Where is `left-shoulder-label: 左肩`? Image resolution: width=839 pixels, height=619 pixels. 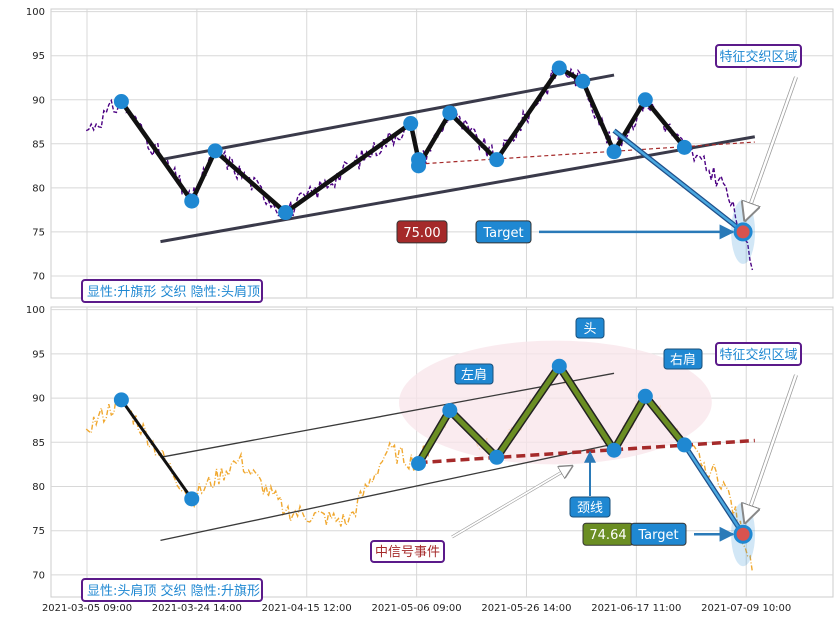 left-shoulder-label: 左肩 is located at coordinates (474, 374).